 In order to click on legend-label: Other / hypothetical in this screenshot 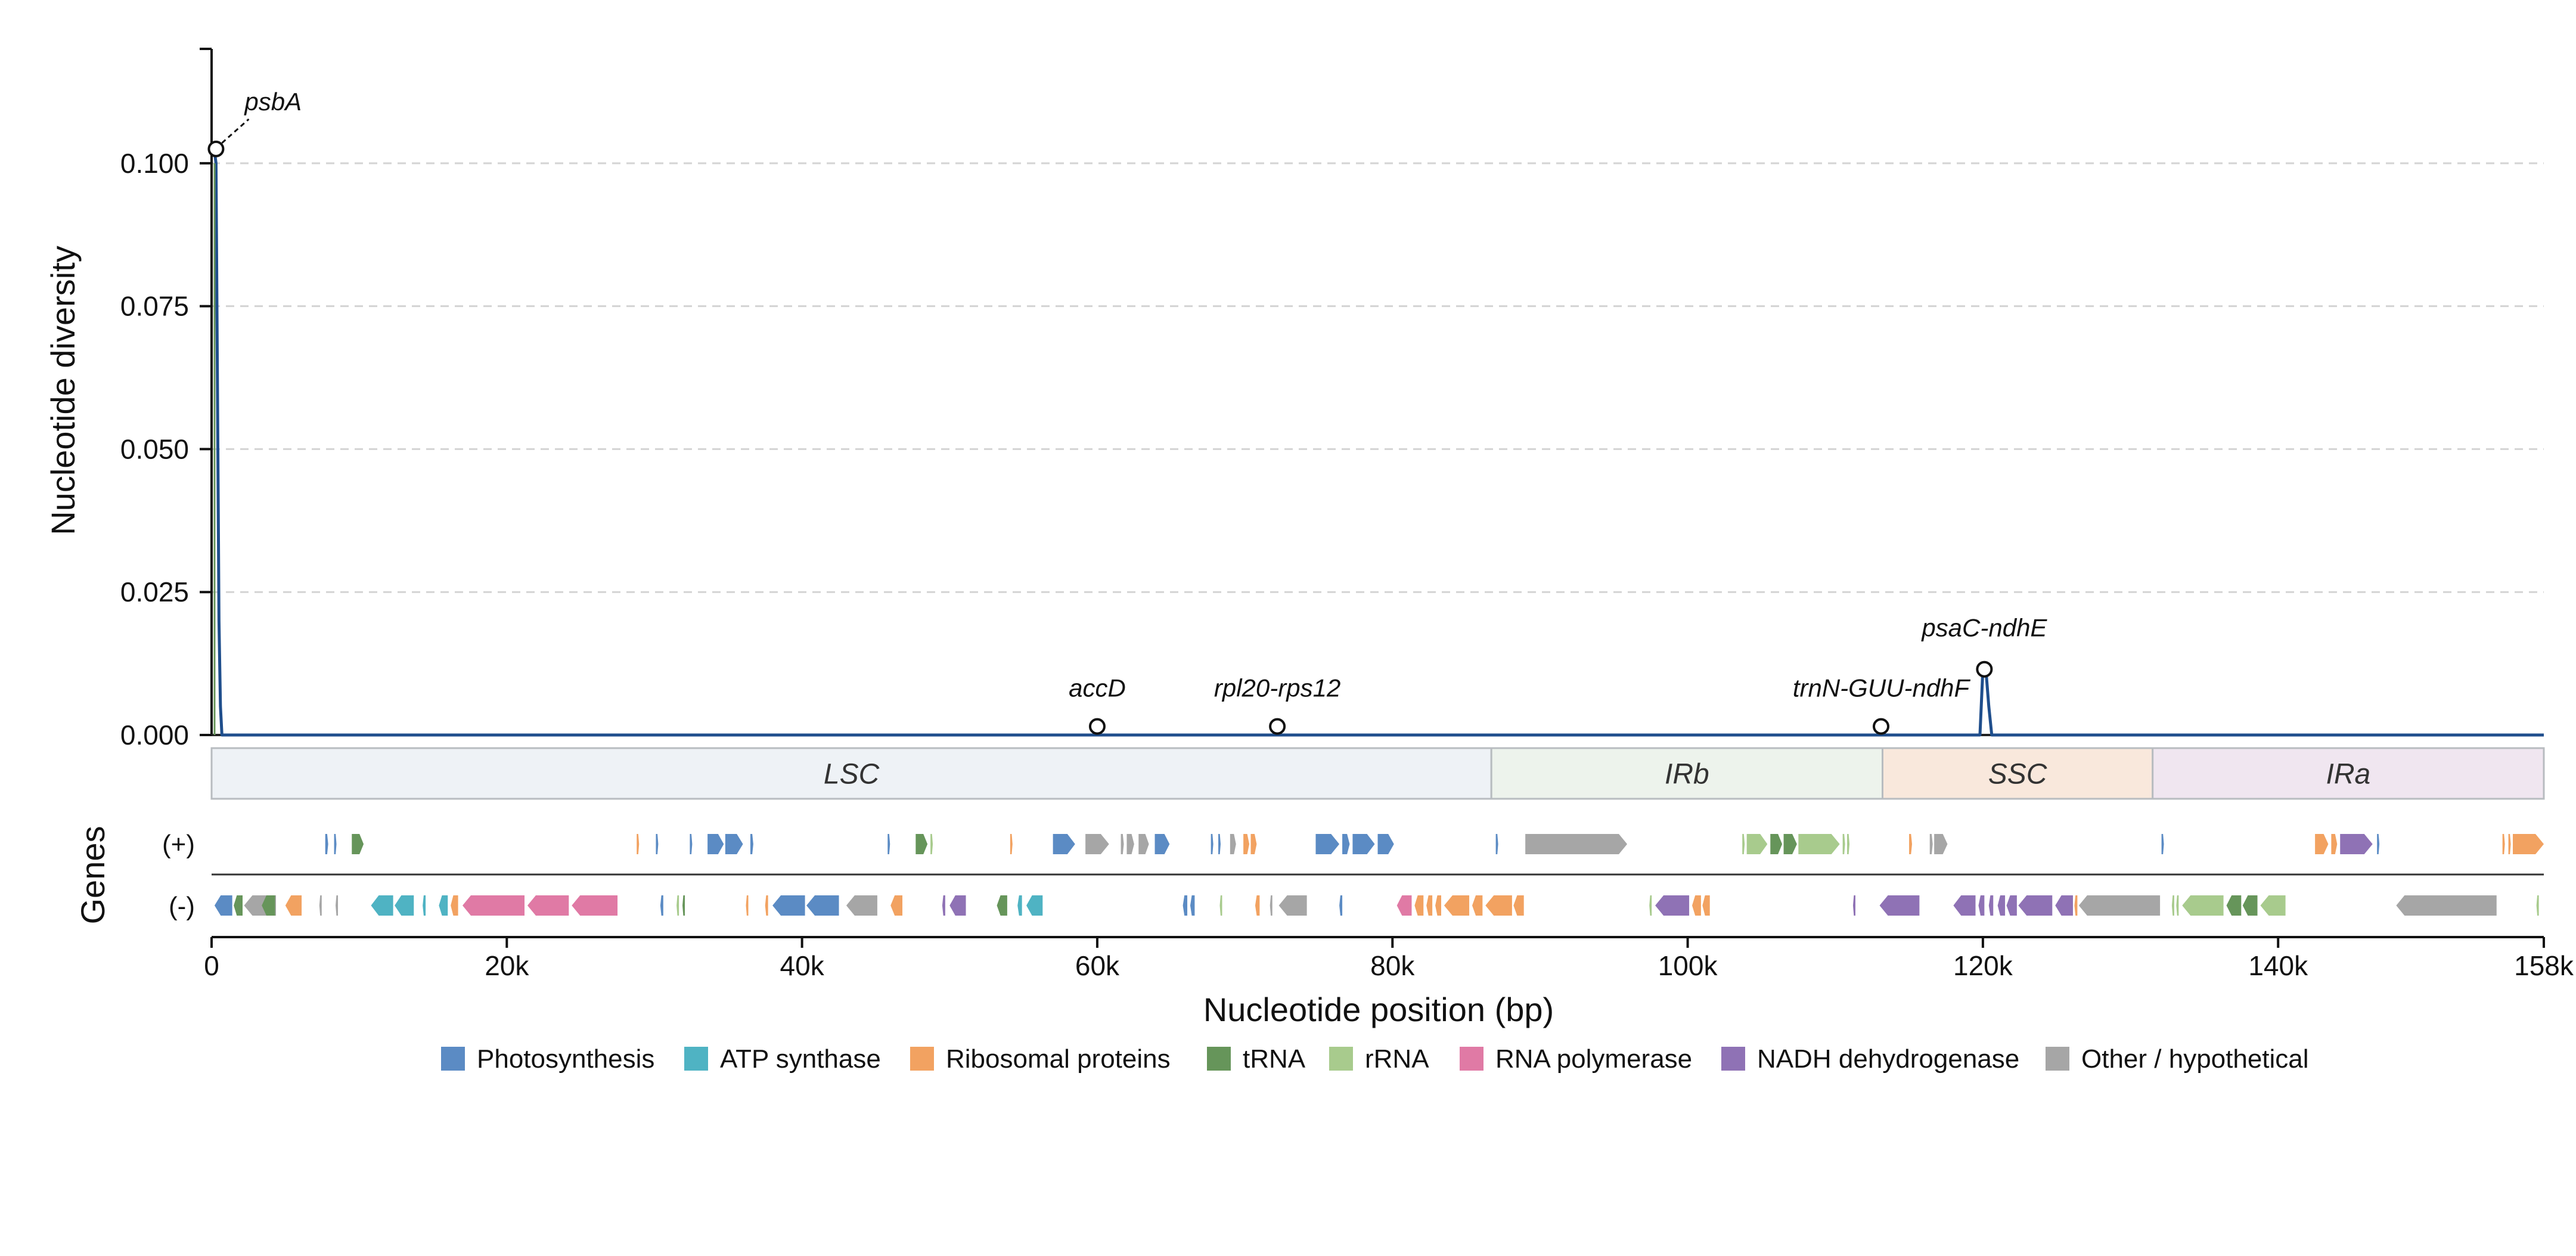, I will do `click(2195, 1059)`.